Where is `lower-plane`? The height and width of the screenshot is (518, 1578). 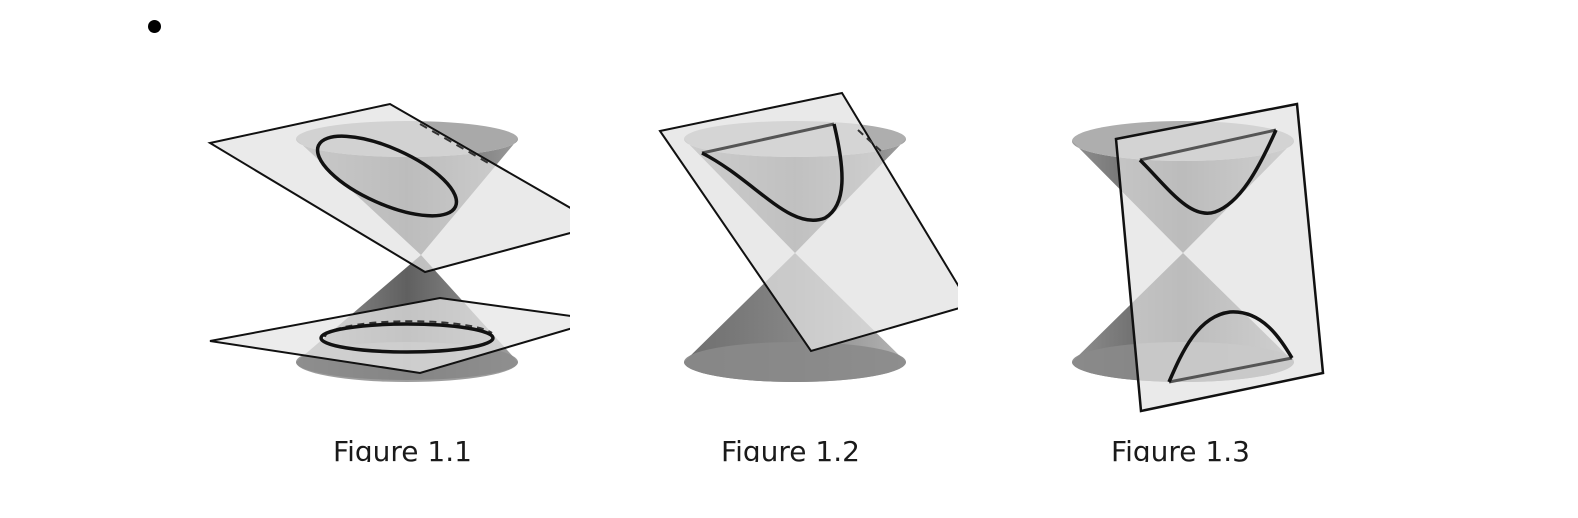
lower-plane is located at coordinates (389, 335).